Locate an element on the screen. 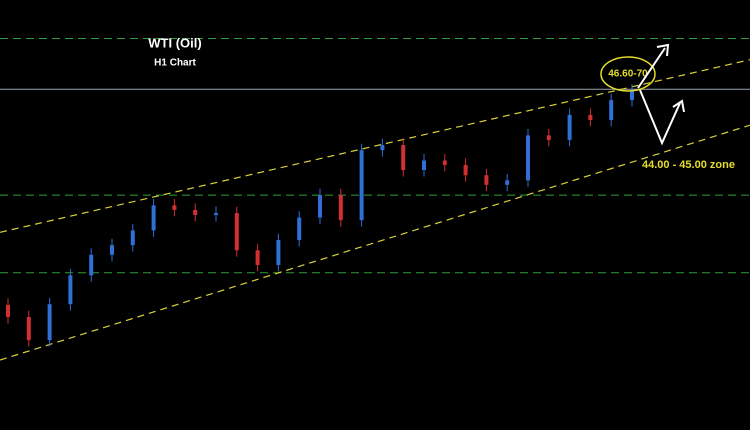 The height and width of the screenshot is (430, 750). arrows is located at coordinates (661, 94).